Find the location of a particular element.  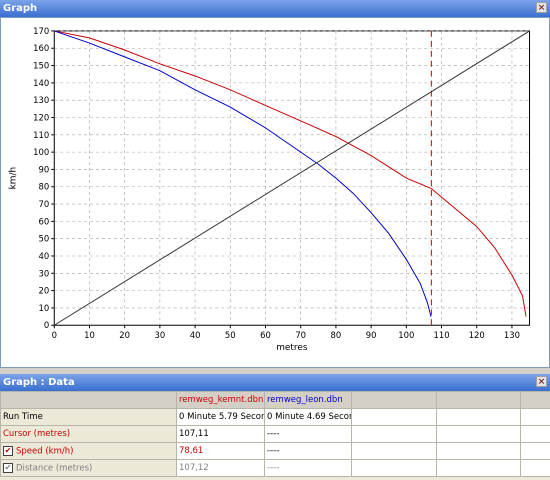

x-tick-label: 90 is located at coordinates (371, 335).